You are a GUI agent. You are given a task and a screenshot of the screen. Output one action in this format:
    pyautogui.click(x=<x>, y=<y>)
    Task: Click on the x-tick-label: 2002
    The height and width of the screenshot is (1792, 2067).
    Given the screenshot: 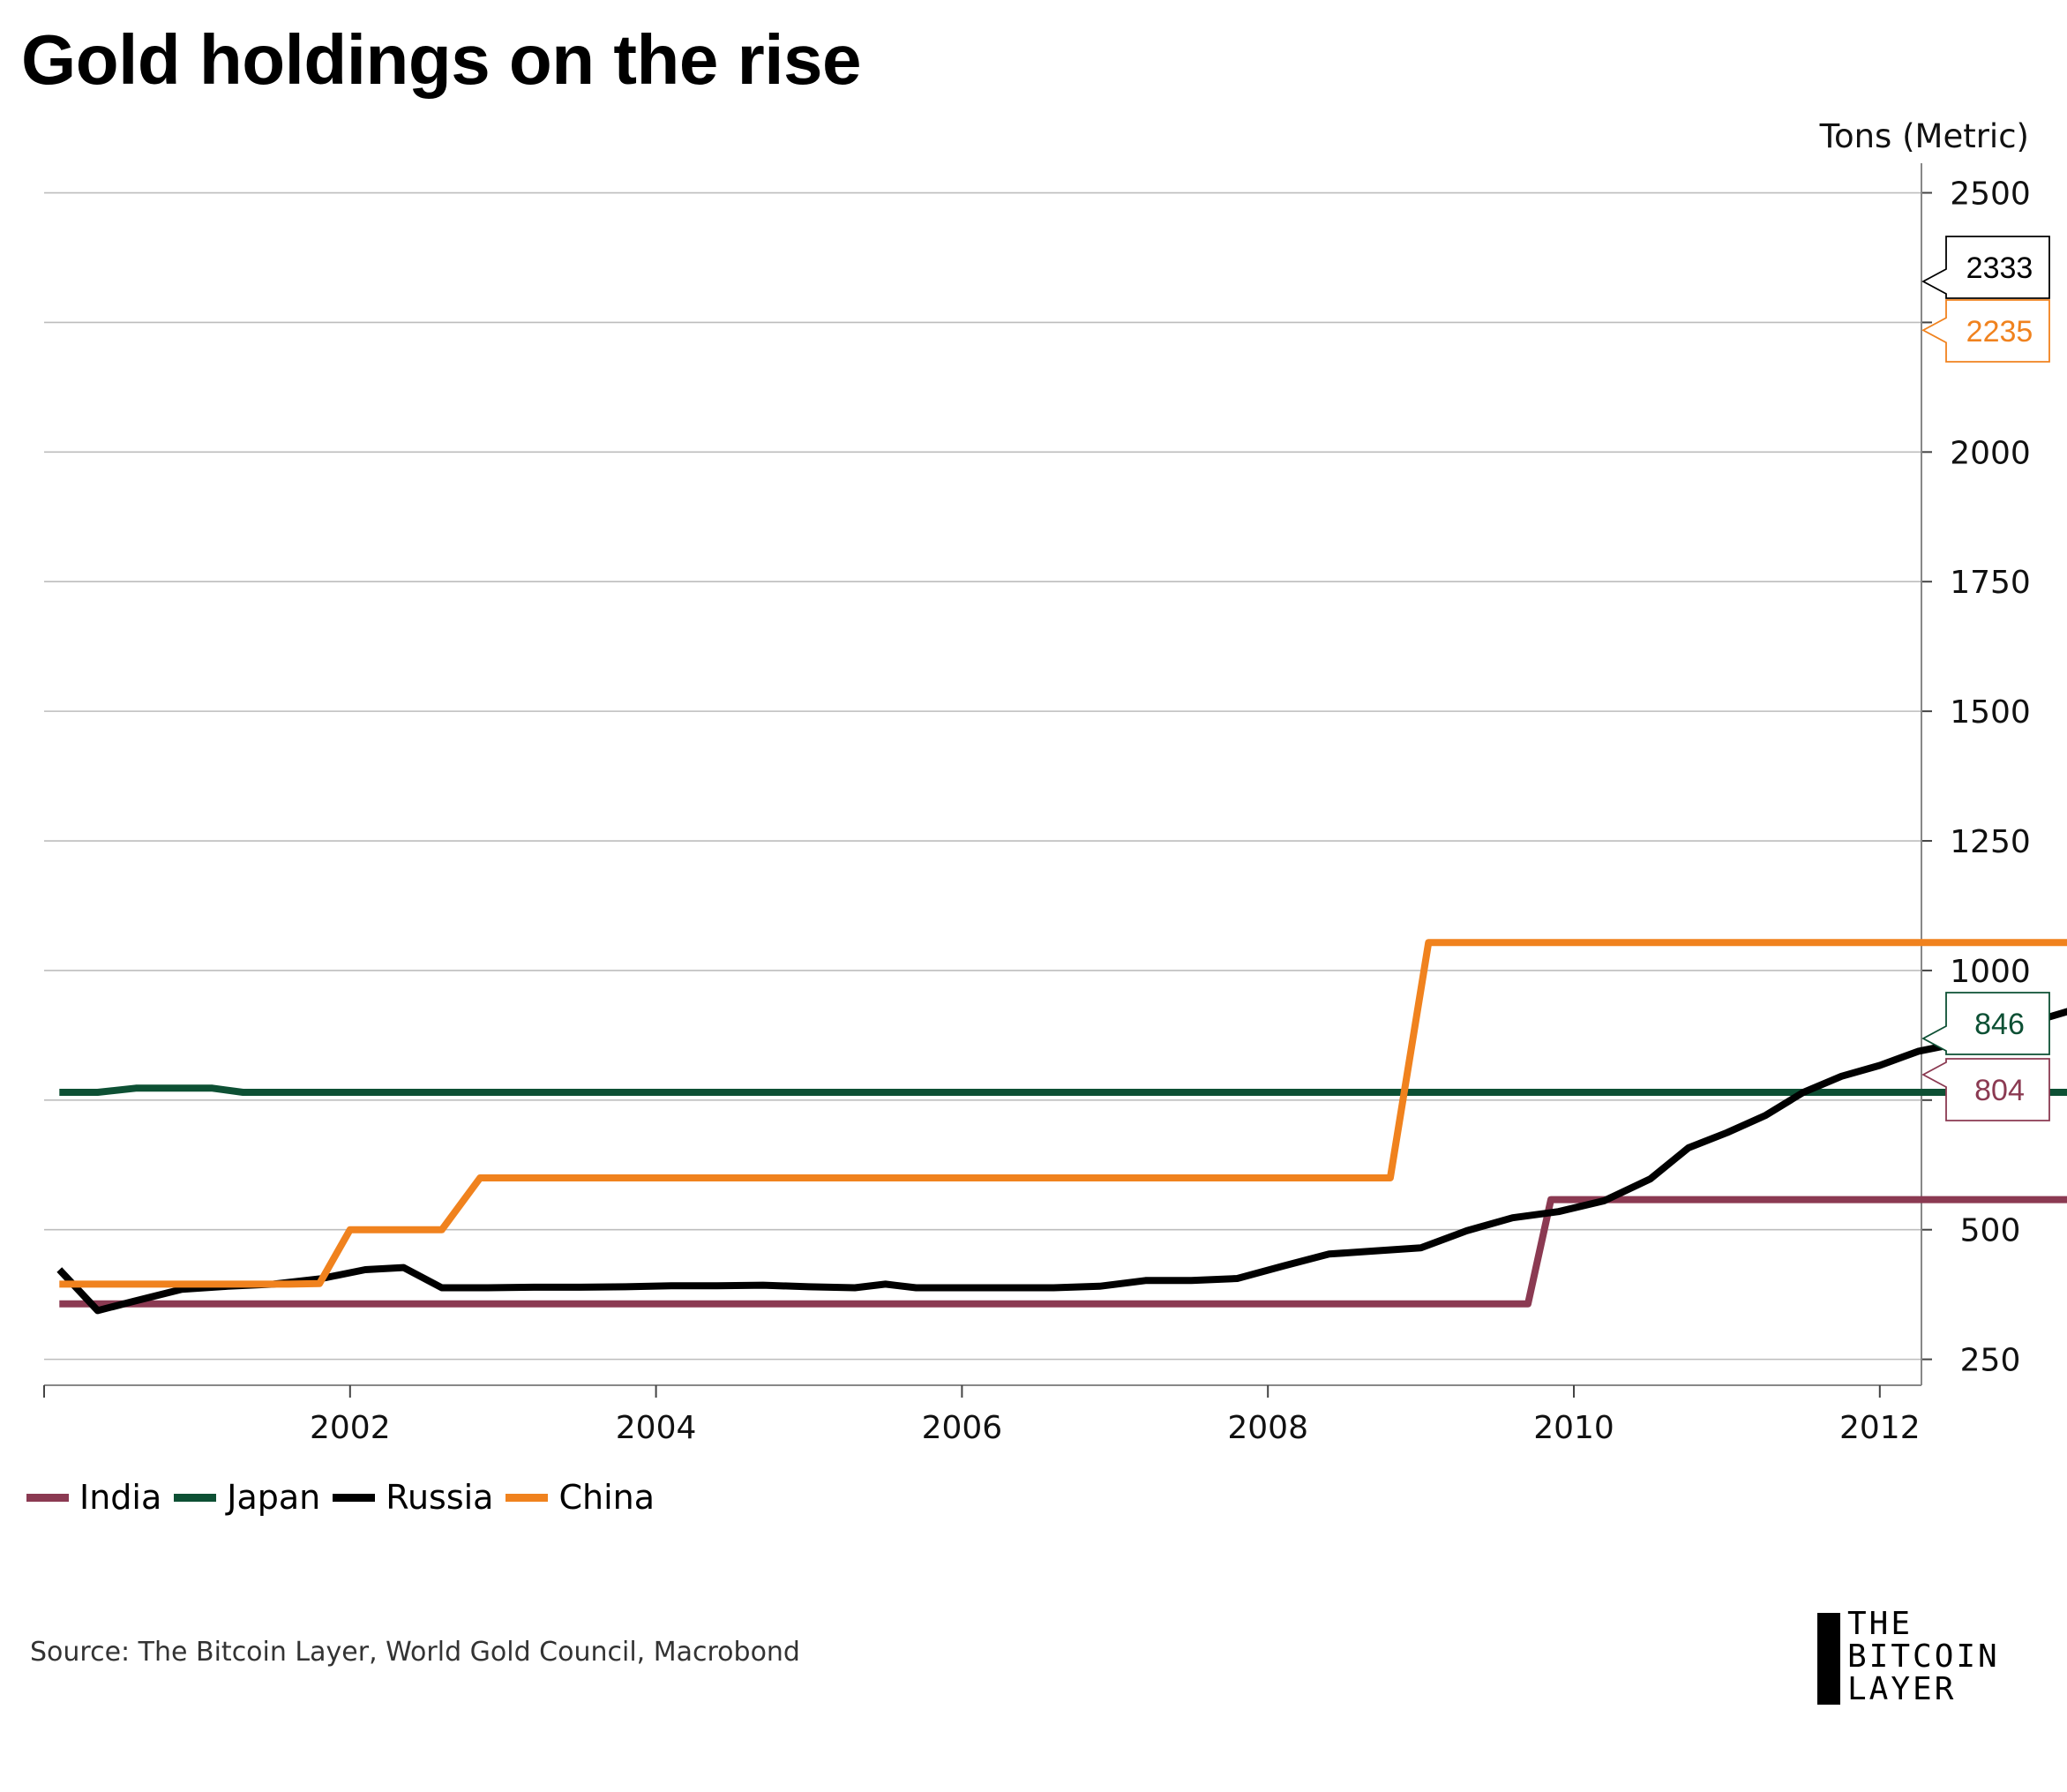 What is the action you would take?
    pyautogui.click(x=350, y=1428)
    